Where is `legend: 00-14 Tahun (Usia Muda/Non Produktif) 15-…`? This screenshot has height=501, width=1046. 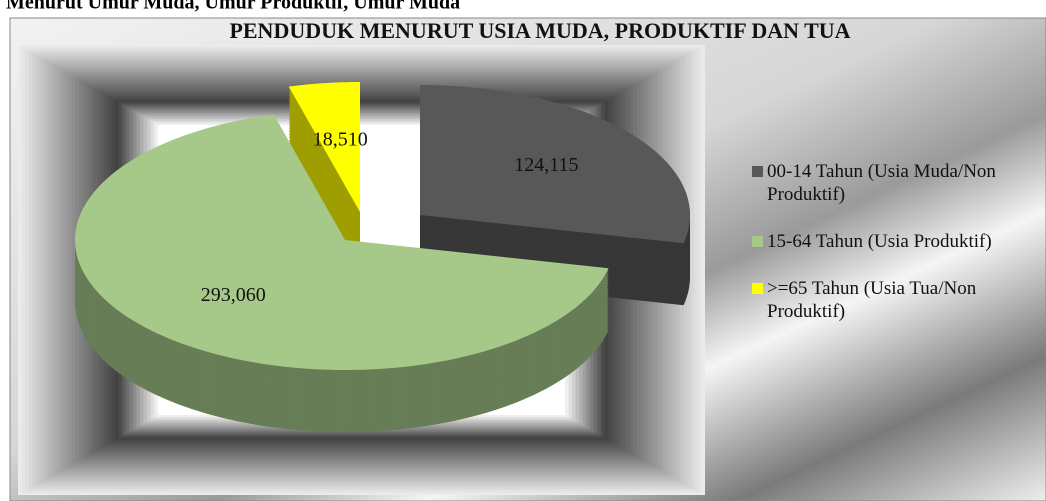
legend: 00-14 Tahun (Usia Muda/Non Produktif) 15-… is located at coordinates (897, 253).